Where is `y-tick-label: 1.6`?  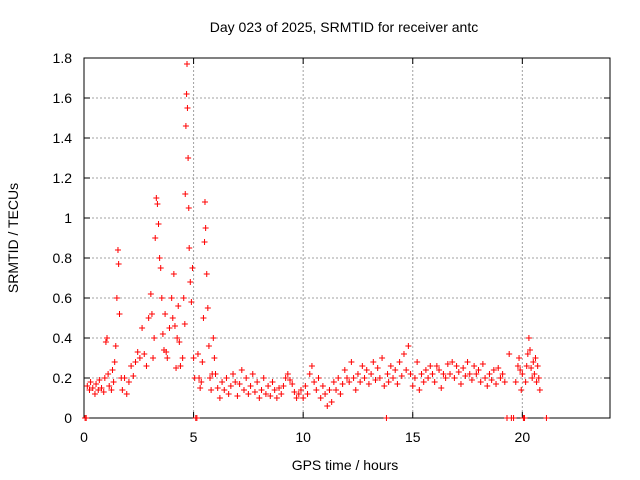 y-tick-label: 1.6 is located at coordinates (63, 98).